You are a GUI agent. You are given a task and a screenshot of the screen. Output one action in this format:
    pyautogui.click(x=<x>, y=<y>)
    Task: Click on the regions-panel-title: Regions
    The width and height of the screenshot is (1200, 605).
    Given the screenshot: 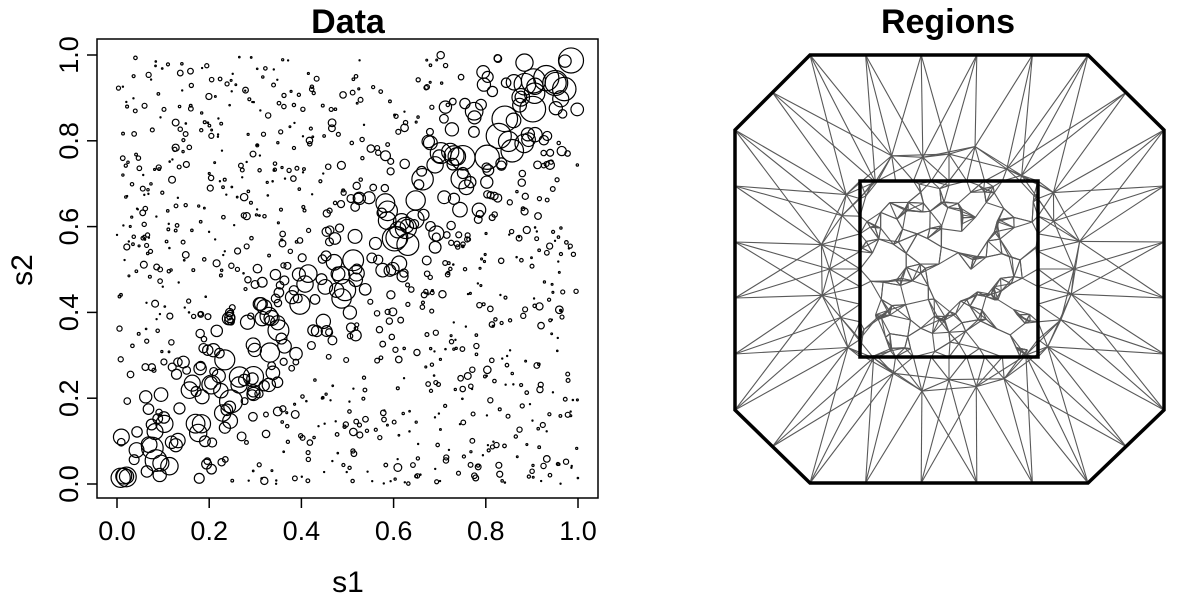 What is the action you would take?
    pyautogui.click(x=948, y=22)
    